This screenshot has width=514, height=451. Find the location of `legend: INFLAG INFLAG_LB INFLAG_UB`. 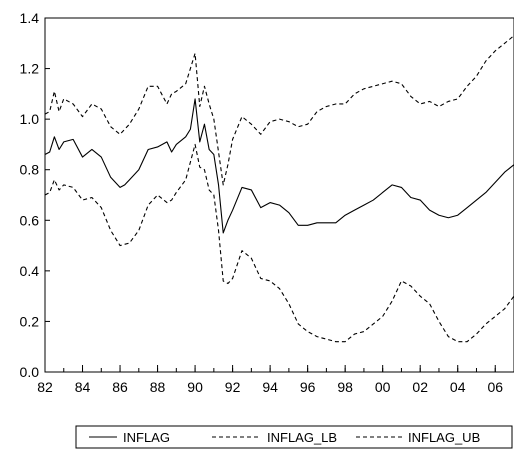

legend: INFLAG INFLAG_LB INFLAG_UB is located at coordinates (294, 437).